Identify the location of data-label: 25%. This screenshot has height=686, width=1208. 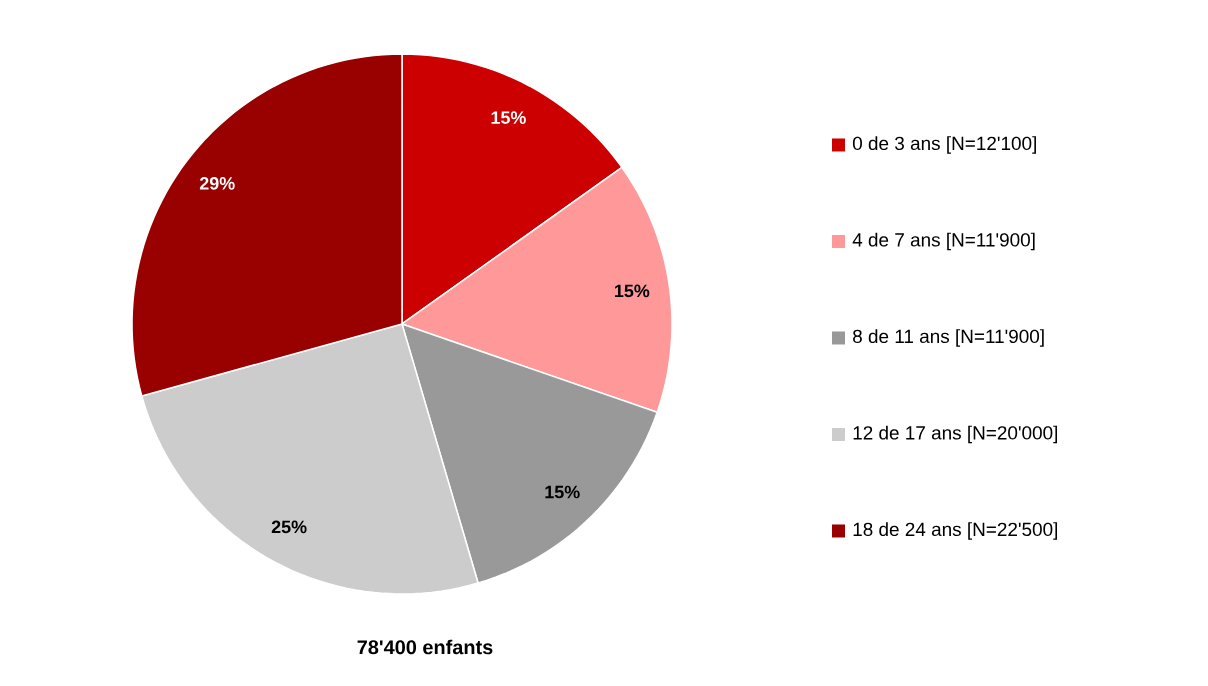
(289, 527).